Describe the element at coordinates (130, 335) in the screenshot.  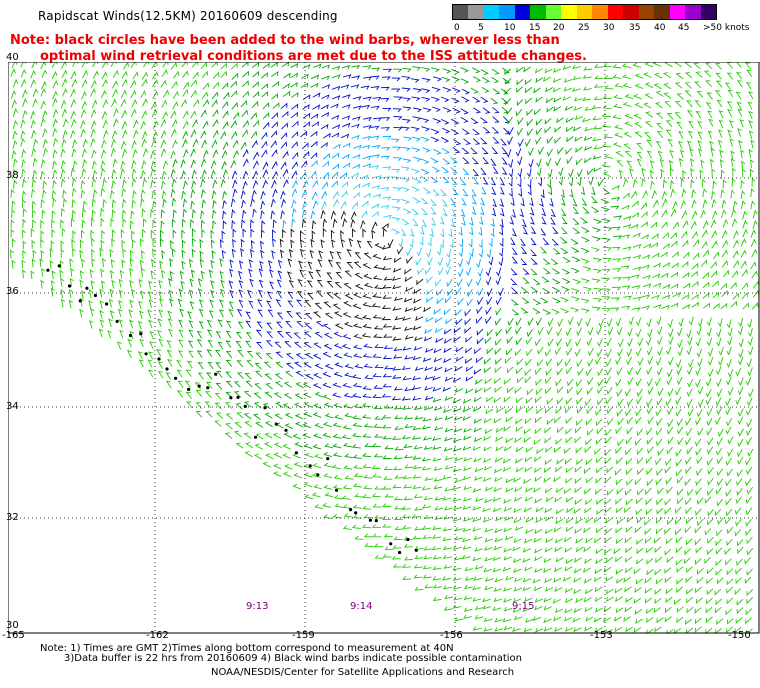
I see `contamination-circle` at that location.